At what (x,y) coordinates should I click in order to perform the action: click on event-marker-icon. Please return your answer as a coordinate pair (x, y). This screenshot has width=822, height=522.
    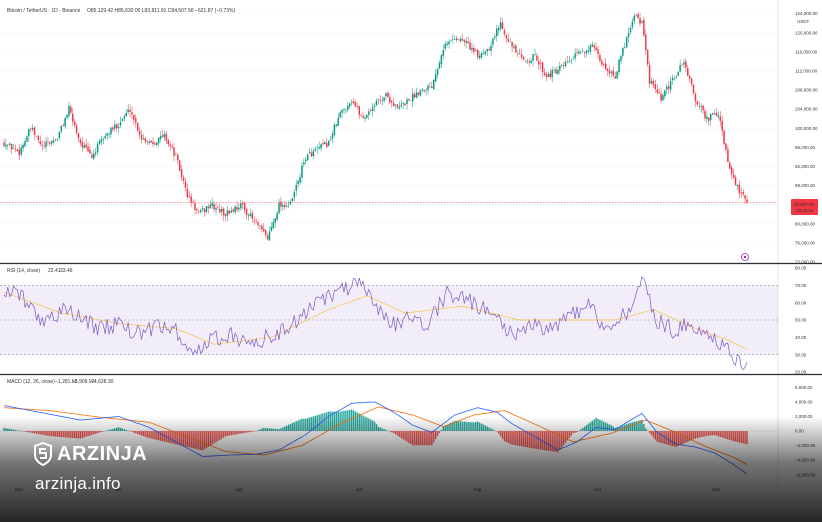
    Looking at the image, I should click on (745, 257).